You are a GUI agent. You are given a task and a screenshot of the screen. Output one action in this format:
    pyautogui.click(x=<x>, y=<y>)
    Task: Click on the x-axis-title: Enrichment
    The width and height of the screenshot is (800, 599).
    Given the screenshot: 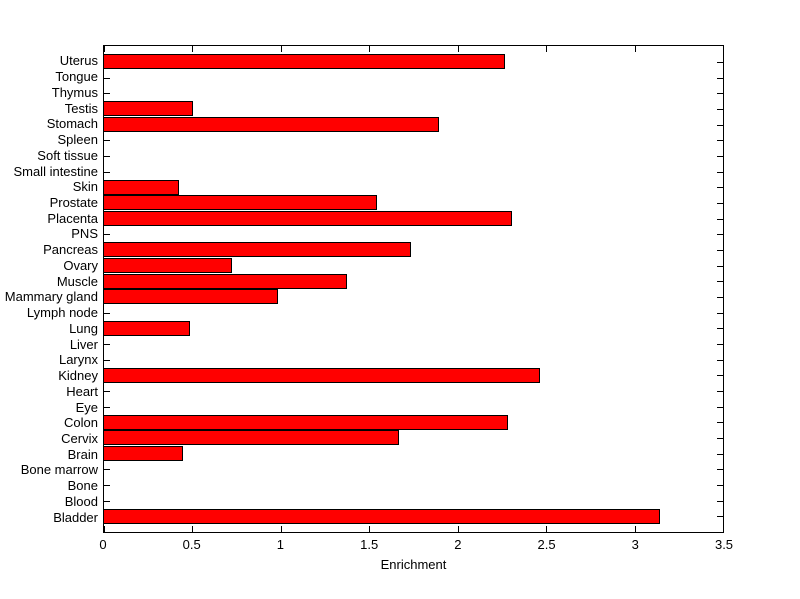 What is the action you would take?
    pyautogui.click(x=413, y=564)
    